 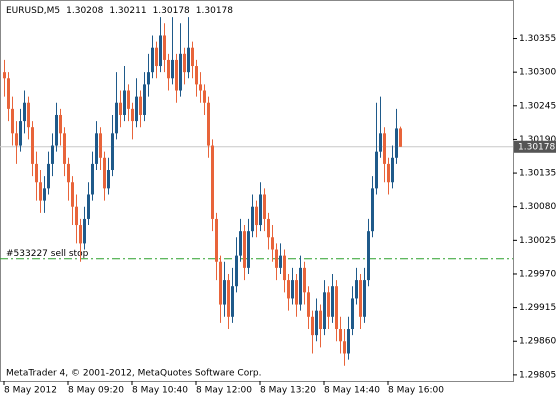 What do you see at coordinates (537, 274) in the screenshot?
I see `y-tick-label: 1.29970` at bounding box center [537, 274].